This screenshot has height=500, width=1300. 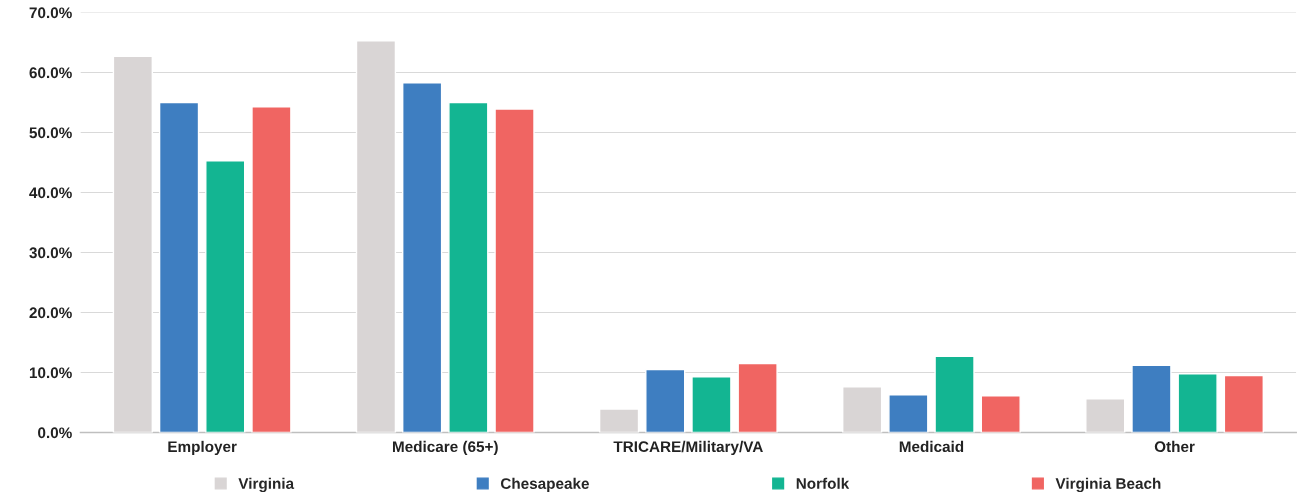 I want to click on y-tick-label: 0.0%, so click(x=55, y=433).